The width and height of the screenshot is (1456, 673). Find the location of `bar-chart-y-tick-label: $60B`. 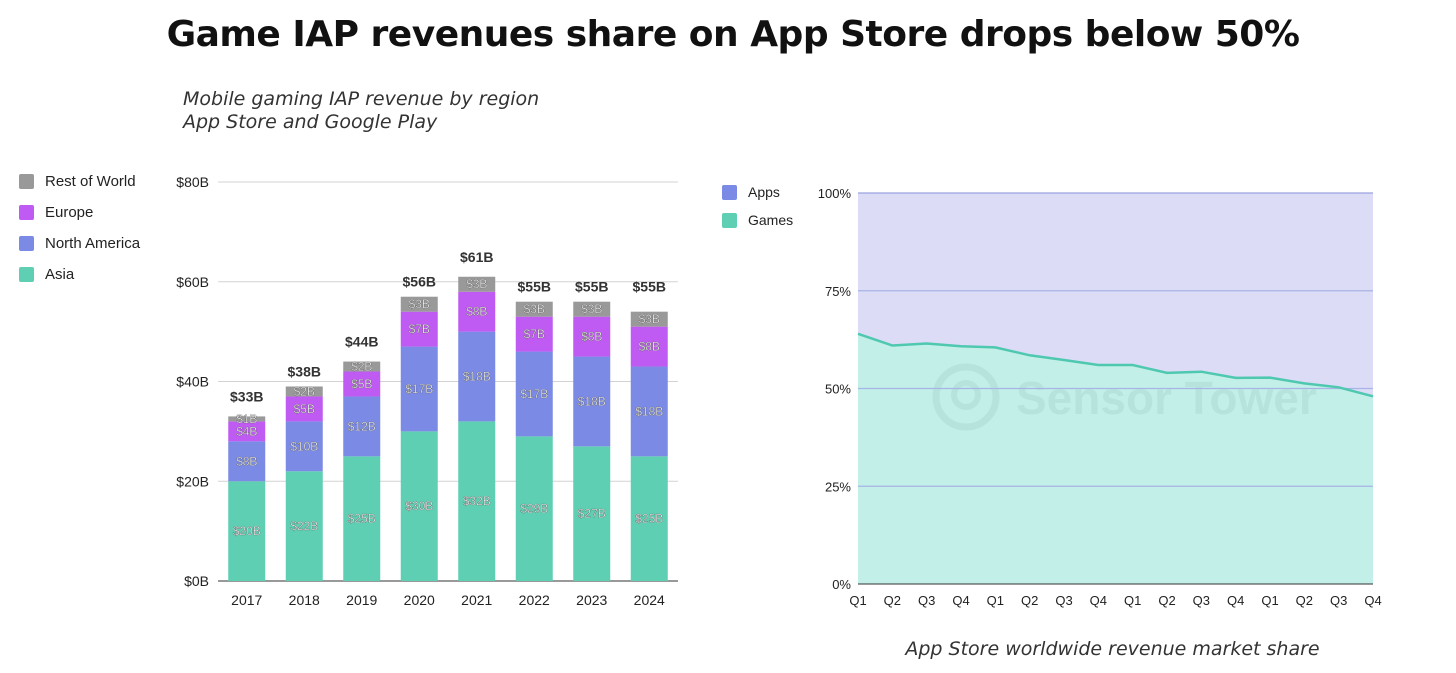

bar-chart-y-tick-label: $60B is located at coordinates (192, 282).